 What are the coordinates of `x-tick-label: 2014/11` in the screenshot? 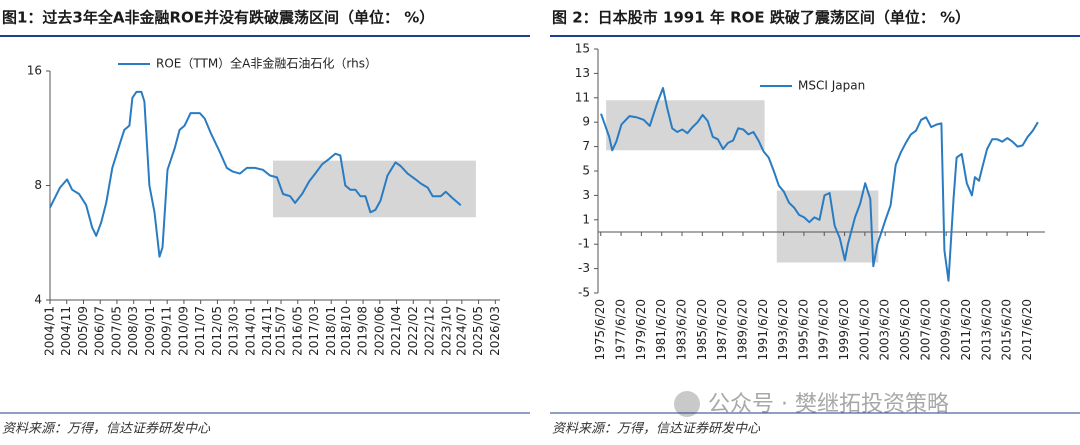 It's located at (267, 331).